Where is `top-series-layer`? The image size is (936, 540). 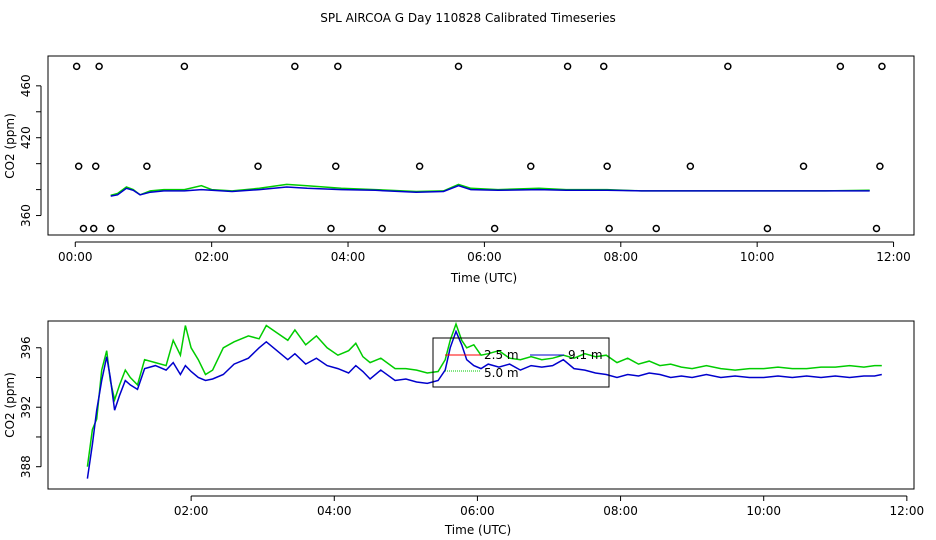
top-series-layer is located at coordinates (490, 190).